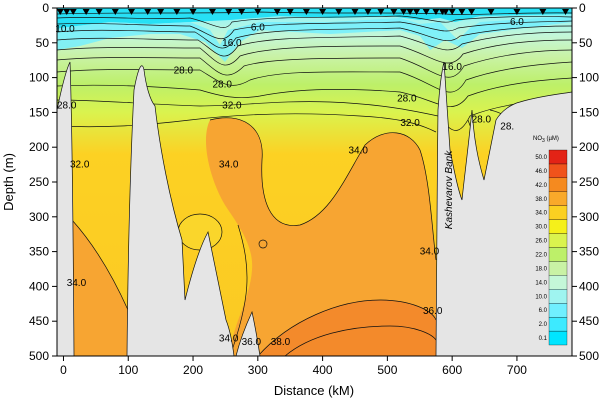 The width and height of the screenshot is (600, 400). Describe the element at coordinates (39, 112) in the screenshot. I see `y-tick-label: 150` at that location.